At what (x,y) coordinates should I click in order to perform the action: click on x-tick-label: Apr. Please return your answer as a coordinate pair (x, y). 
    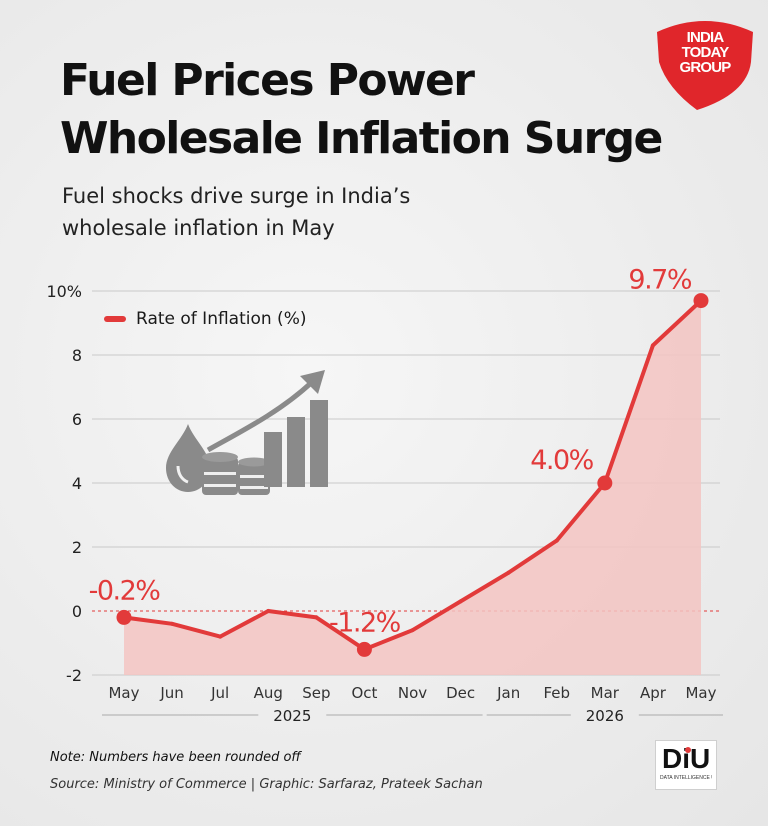
    Looking at the image, I should click on (653, 693).